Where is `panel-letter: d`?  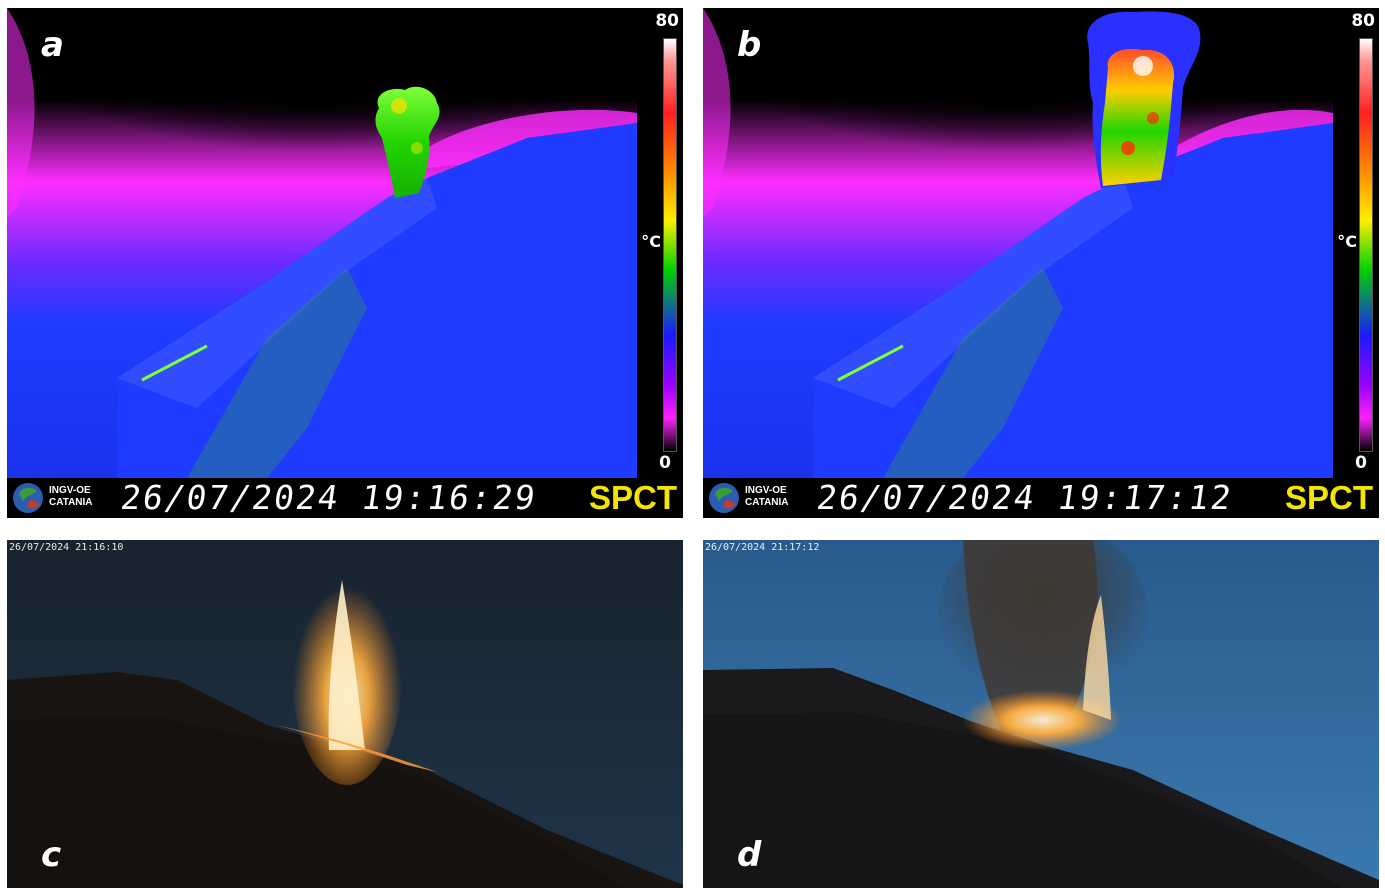
panel-letter: d is located at coordinates (749, 855).